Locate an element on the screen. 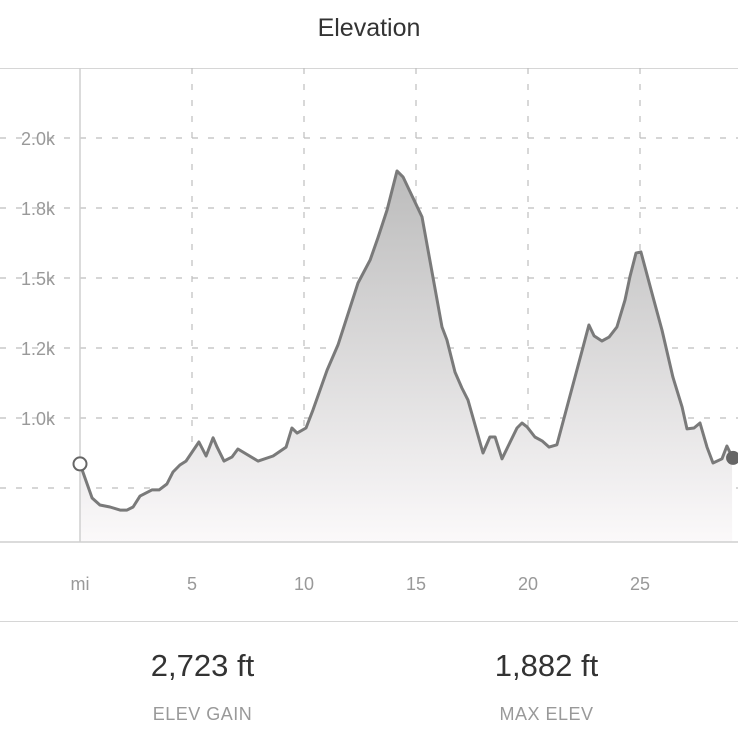 The image size is (738, 738). stat-value: 1,882 ft is located at coordinates (546, 665).